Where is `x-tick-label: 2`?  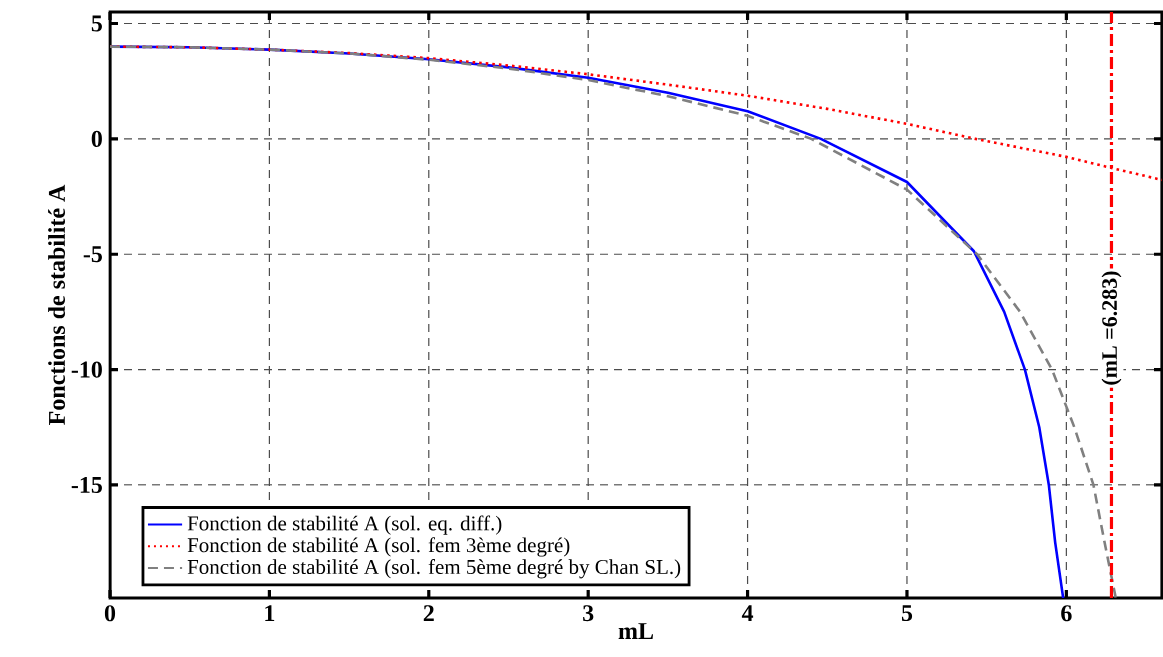 x-tick-label: 2 is located at coordinates (428, 613).